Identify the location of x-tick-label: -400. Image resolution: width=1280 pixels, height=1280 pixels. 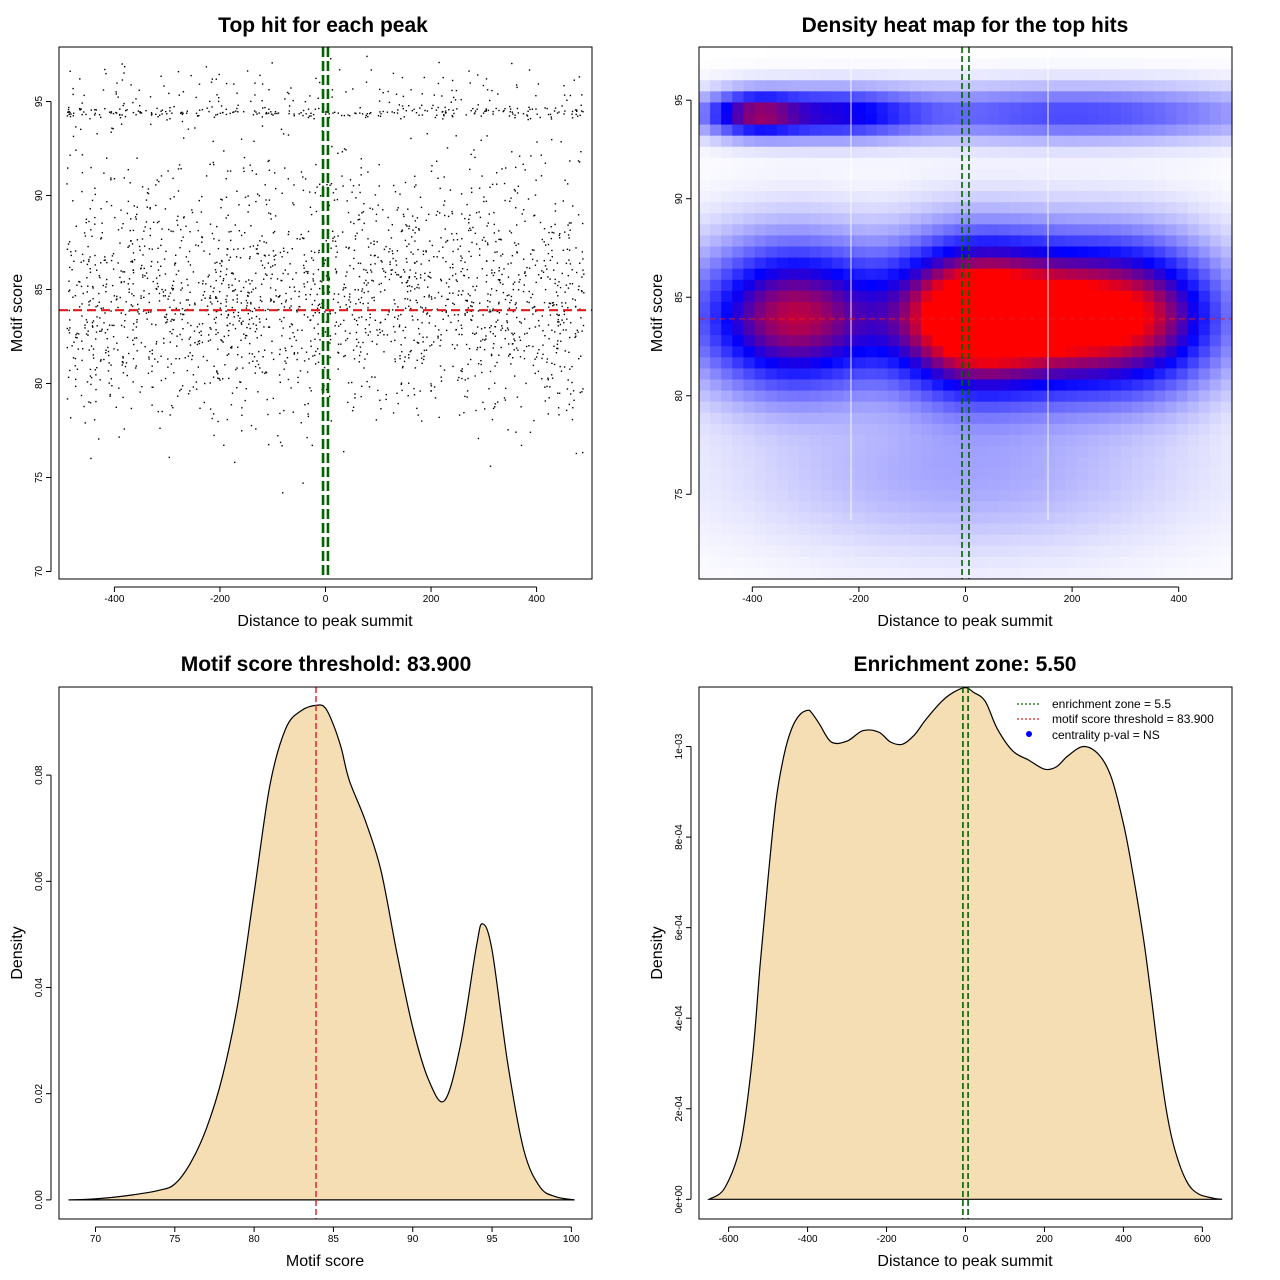
(752, 599).